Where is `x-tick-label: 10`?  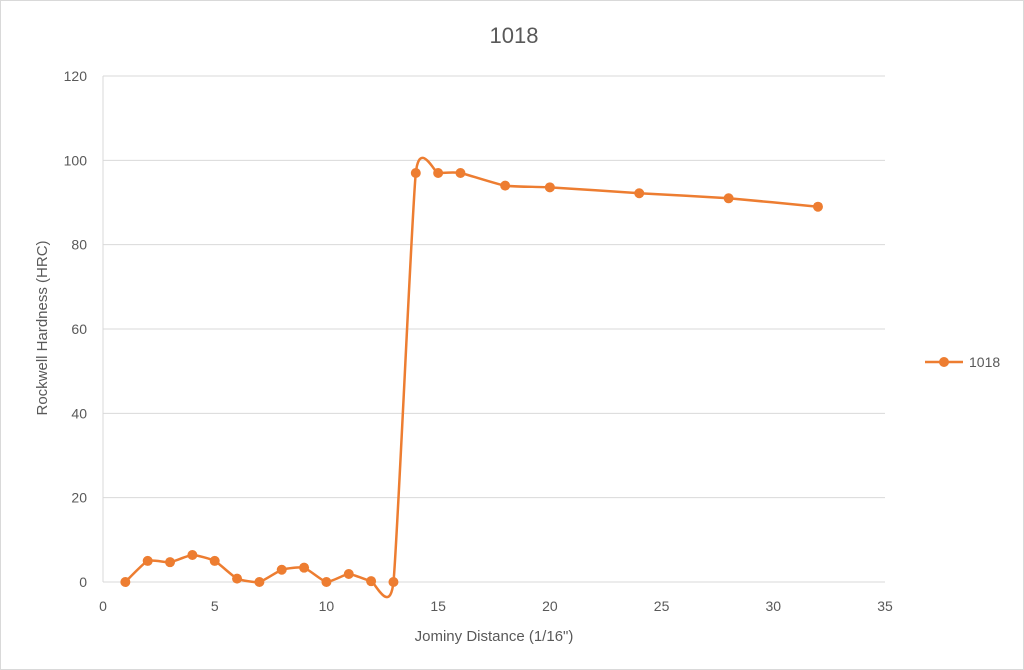
x-tick-label: 10 is located at coordinates (327, 606).